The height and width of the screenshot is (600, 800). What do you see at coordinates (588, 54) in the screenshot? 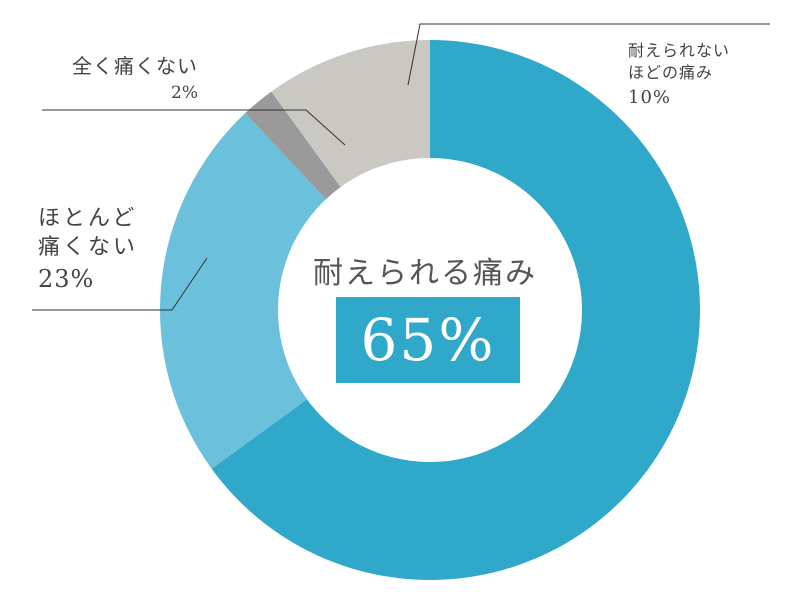
I see `leader-line-unbearable` at bounding box center [588, 54].